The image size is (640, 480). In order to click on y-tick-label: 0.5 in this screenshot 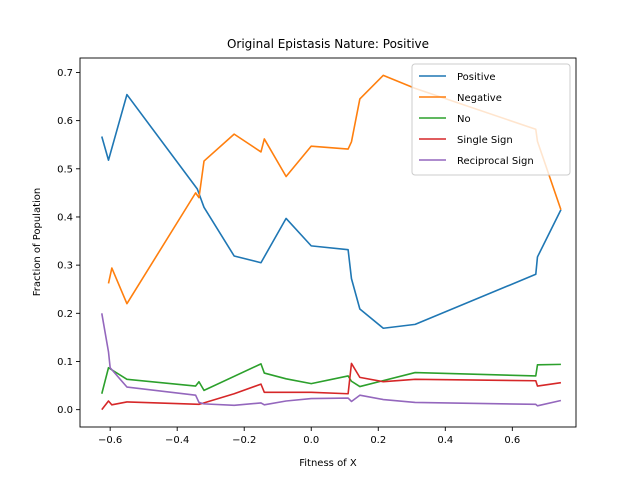, I will do `click(65, 169)`.